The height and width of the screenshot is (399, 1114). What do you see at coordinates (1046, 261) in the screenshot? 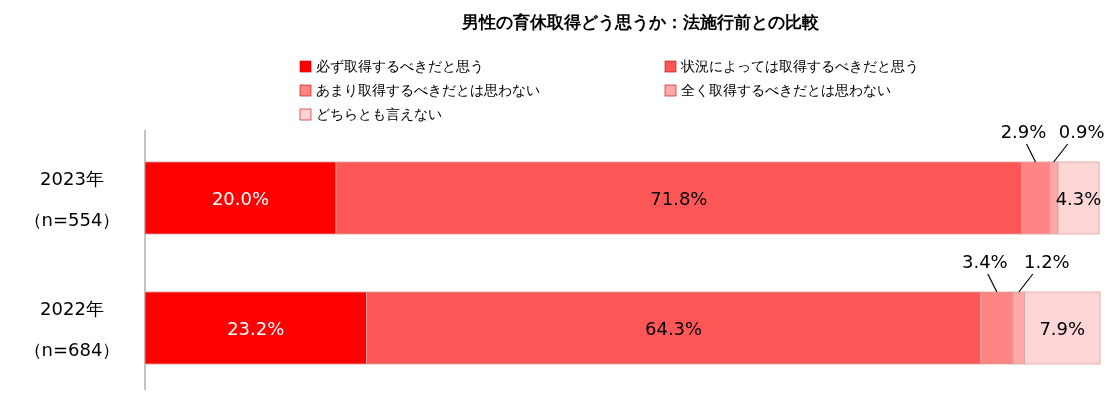
I see `data-label: 1.2%` at bounding box center [1046, 261].